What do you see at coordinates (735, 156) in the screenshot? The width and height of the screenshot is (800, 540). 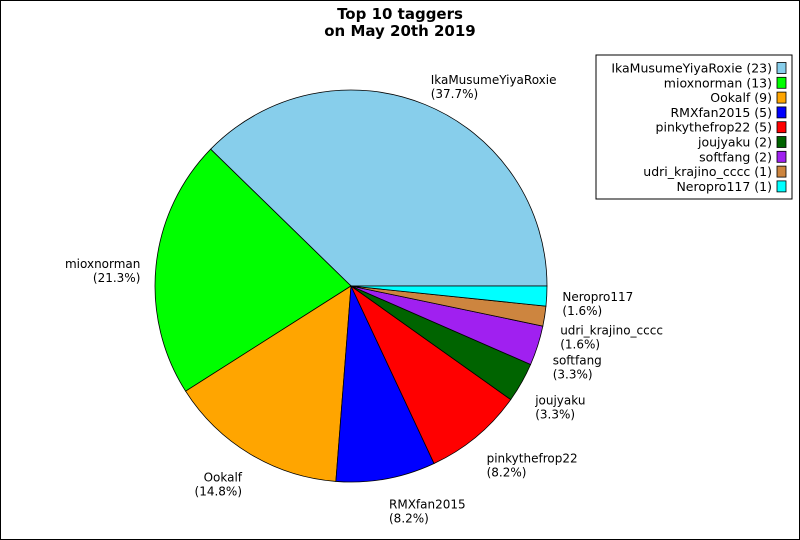 I see `legend-label-softfang: softfang (2)` at bounding box center [735, 156].